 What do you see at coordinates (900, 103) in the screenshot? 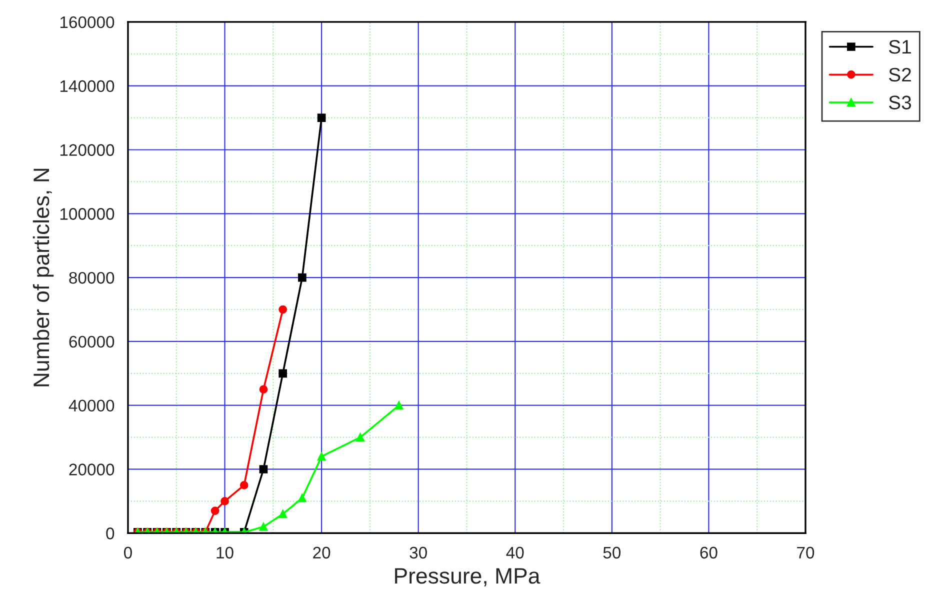
I see `legend-label: S3` at bounding box center [900, 103].